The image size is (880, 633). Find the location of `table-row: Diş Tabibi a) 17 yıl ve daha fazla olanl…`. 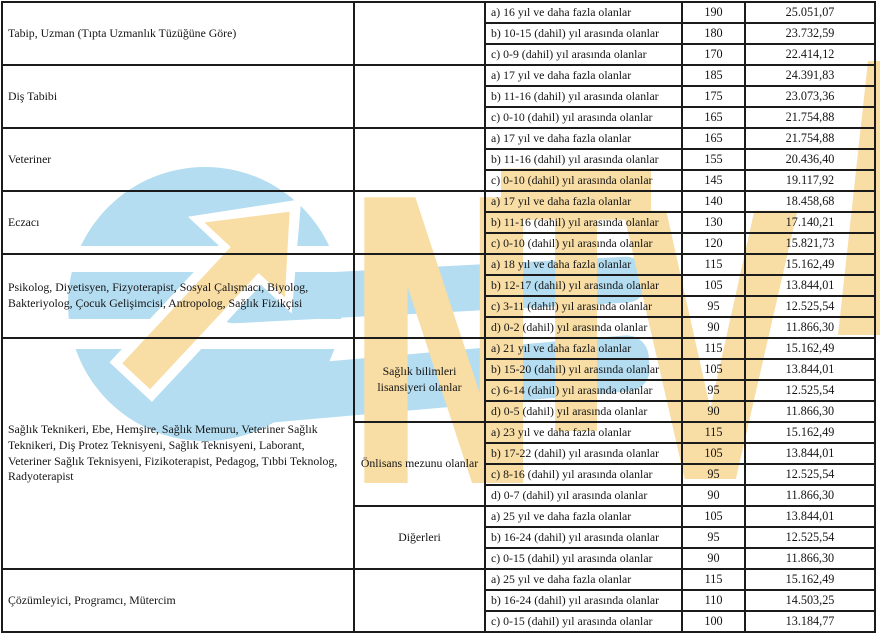

table-row: Diş Tabibi a) 17 yıl ve daha fazla olanl… is located at coordinates (438, 96).